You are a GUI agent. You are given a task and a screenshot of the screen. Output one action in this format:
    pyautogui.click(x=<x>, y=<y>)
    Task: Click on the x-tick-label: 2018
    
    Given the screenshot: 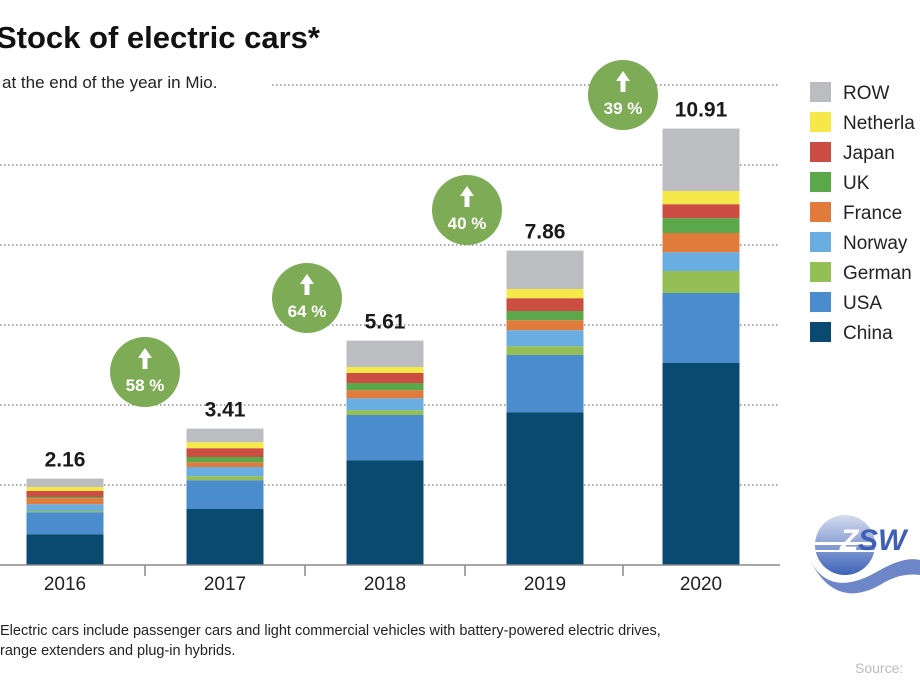 What is the action you would take?
    pyautogui.click(x=385, y=584)
    